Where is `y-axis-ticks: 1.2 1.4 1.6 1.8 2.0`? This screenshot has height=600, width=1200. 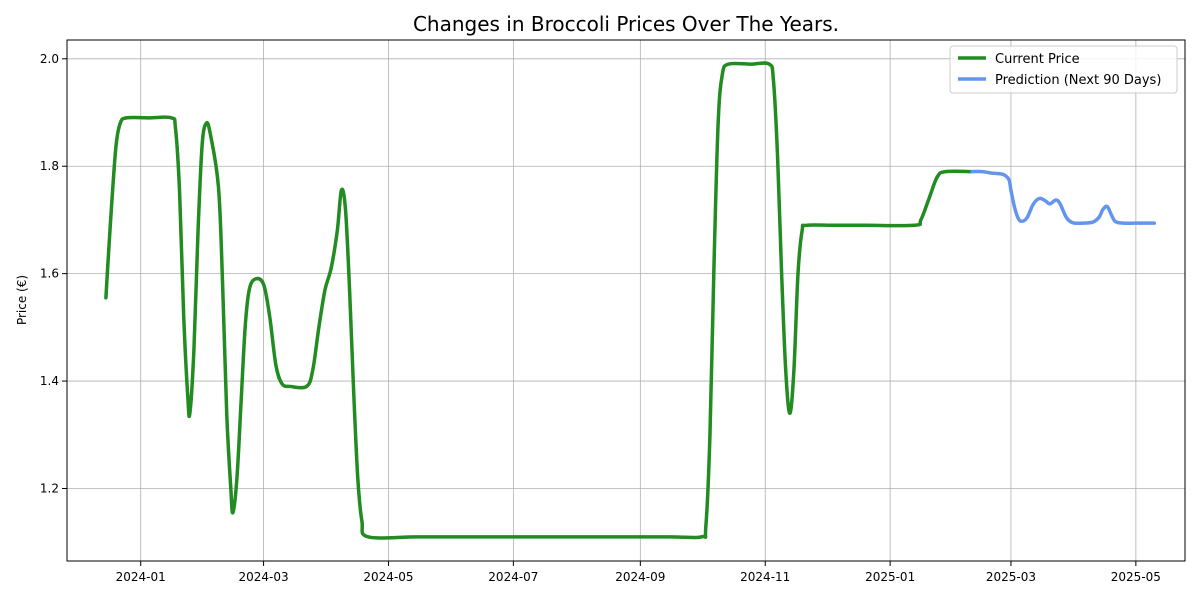
y-axis-ticks: 1.2 1.4 1.6 1.8 2.0 is located at coordinates (53, 273).